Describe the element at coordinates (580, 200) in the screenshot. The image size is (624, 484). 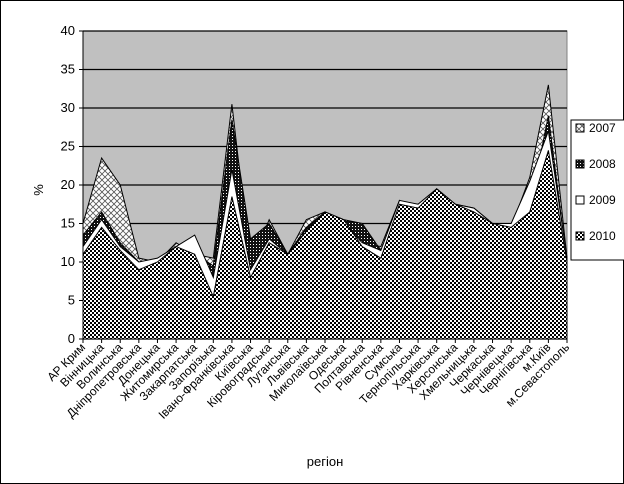
I see `legend-swatch-2009` at that location.